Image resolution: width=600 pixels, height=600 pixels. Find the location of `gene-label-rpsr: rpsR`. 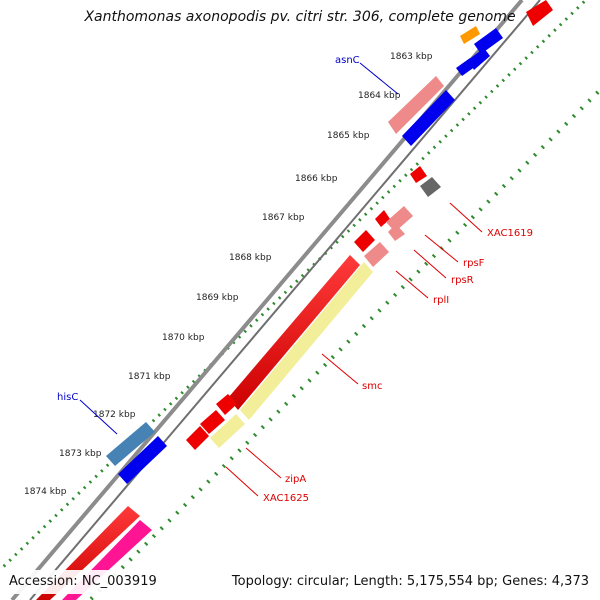

gene-label-rpsr: rpsR is located at coordinates (462, 280).